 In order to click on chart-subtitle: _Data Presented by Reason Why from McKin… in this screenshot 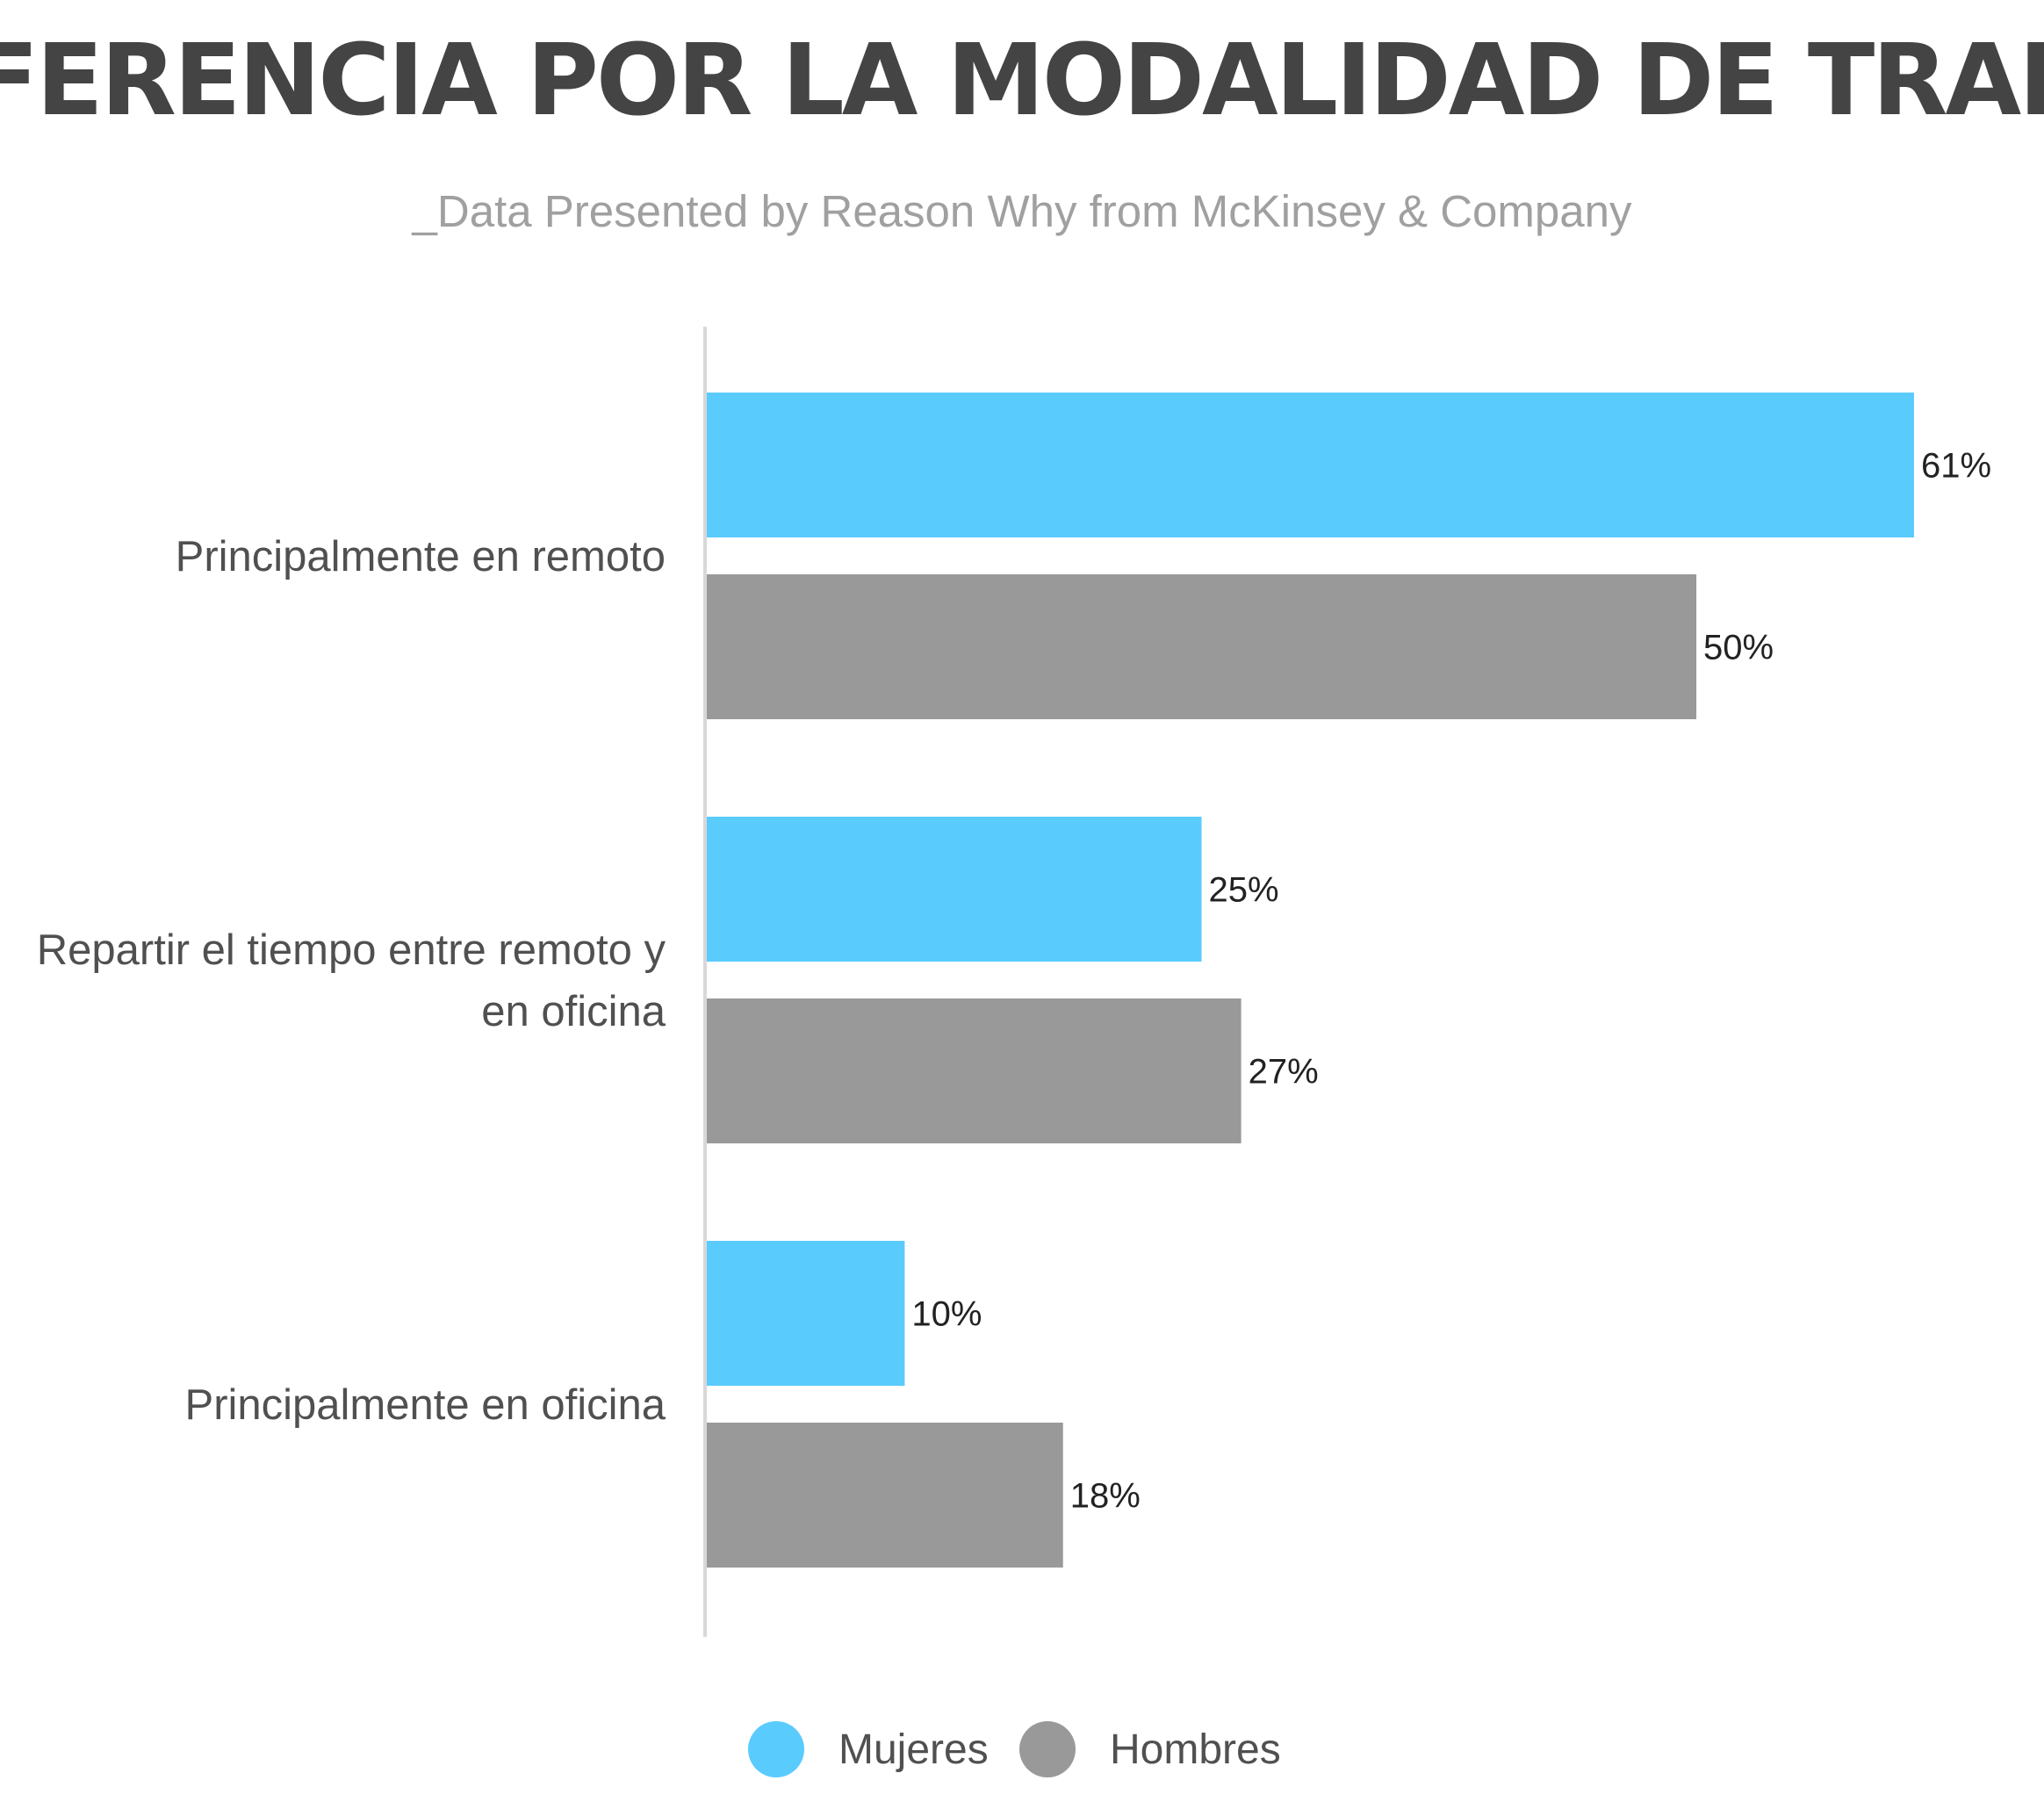, I will do `click(1022, 211)`.